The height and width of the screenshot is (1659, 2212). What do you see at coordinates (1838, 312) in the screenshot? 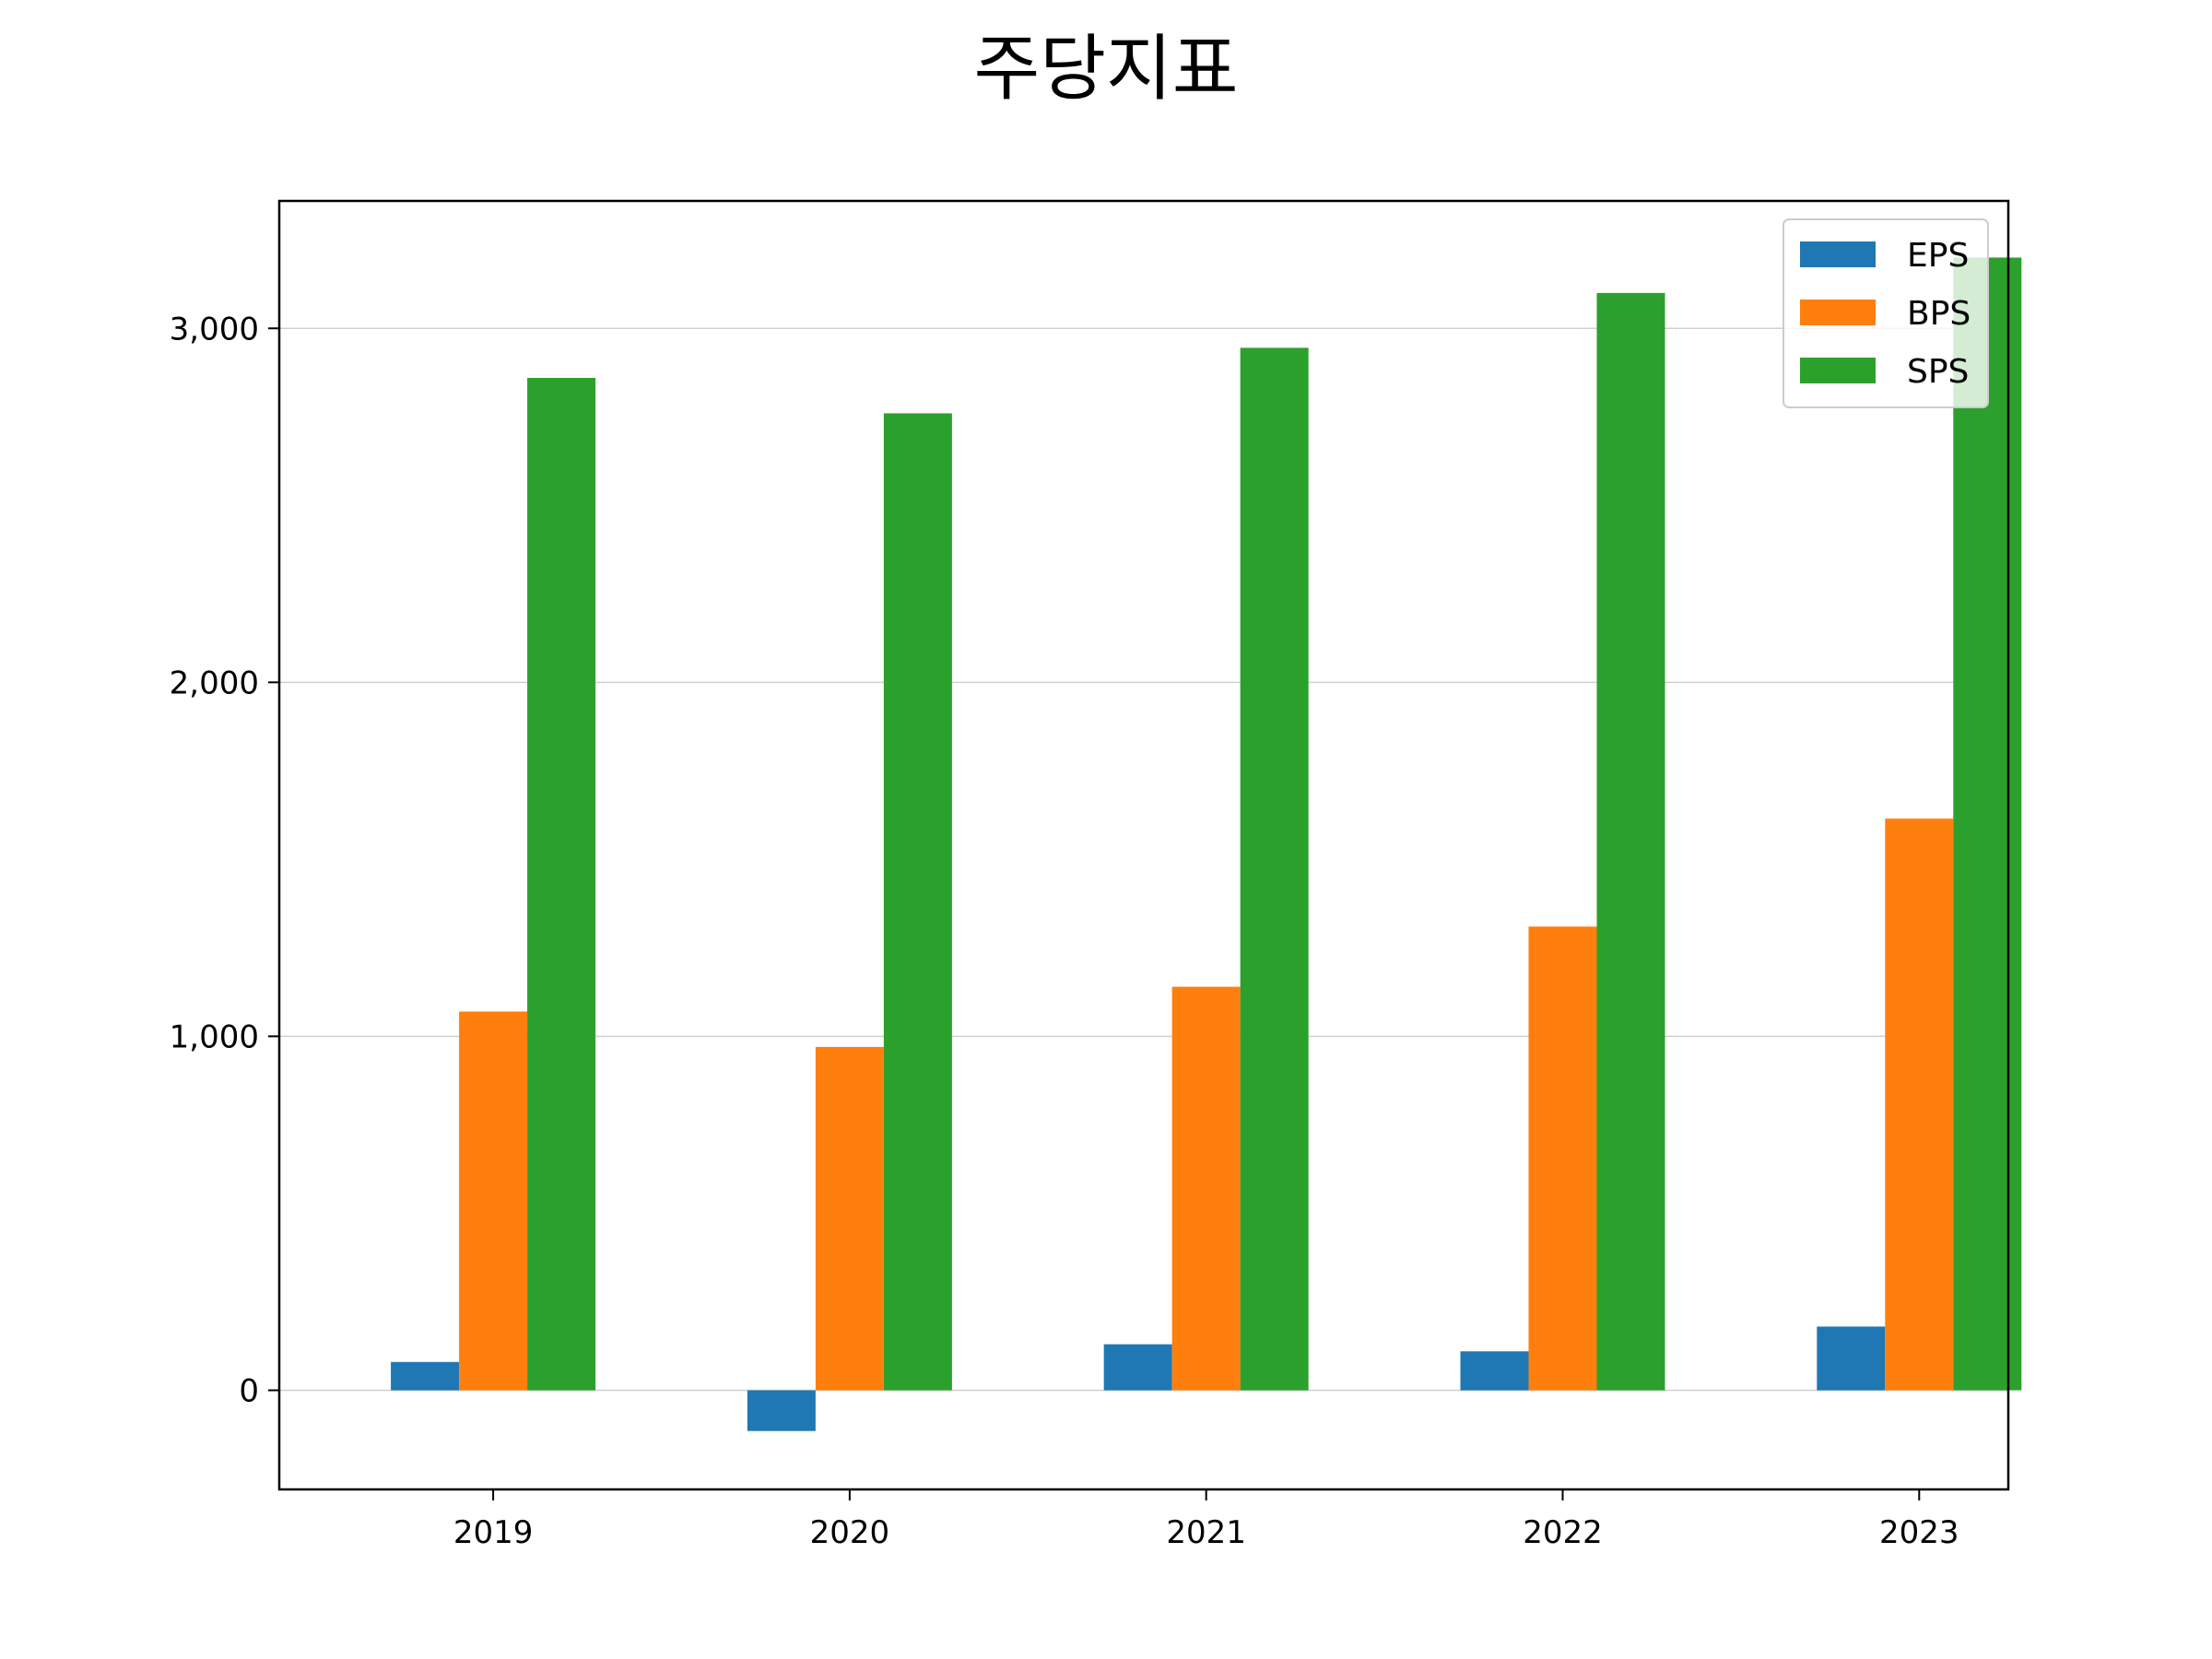
I see `legend-swatch-bps` at bounding box center [1838, 312].